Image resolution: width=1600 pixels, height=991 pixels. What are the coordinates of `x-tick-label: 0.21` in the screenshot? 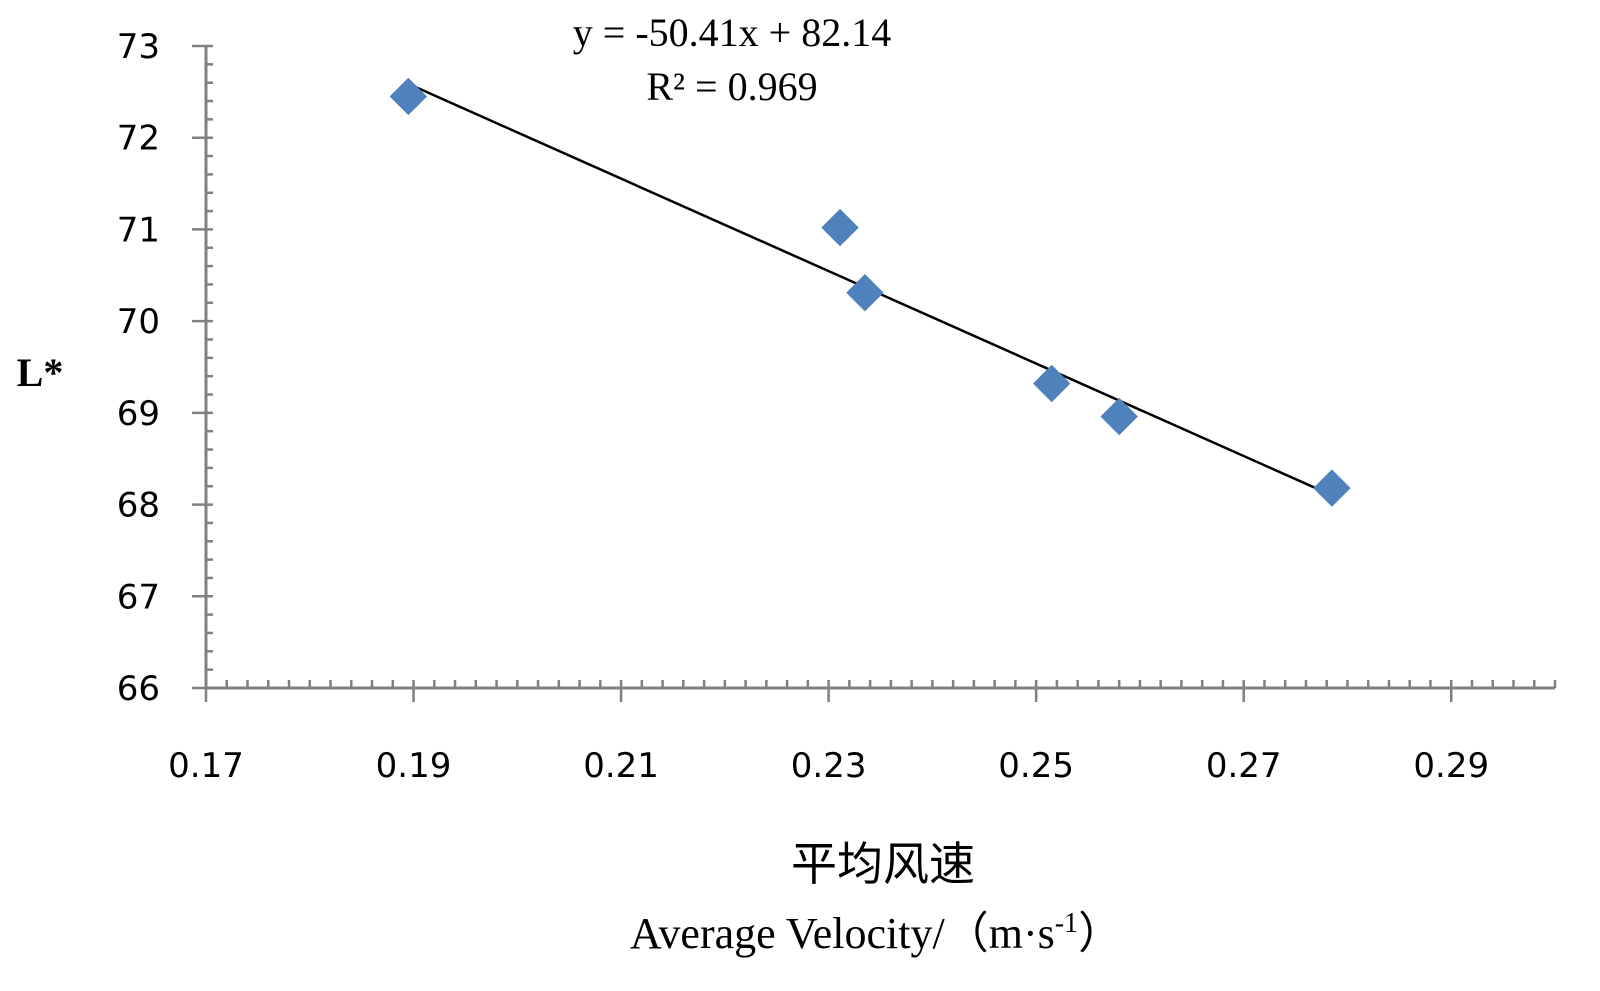 It's located at (621, 766).